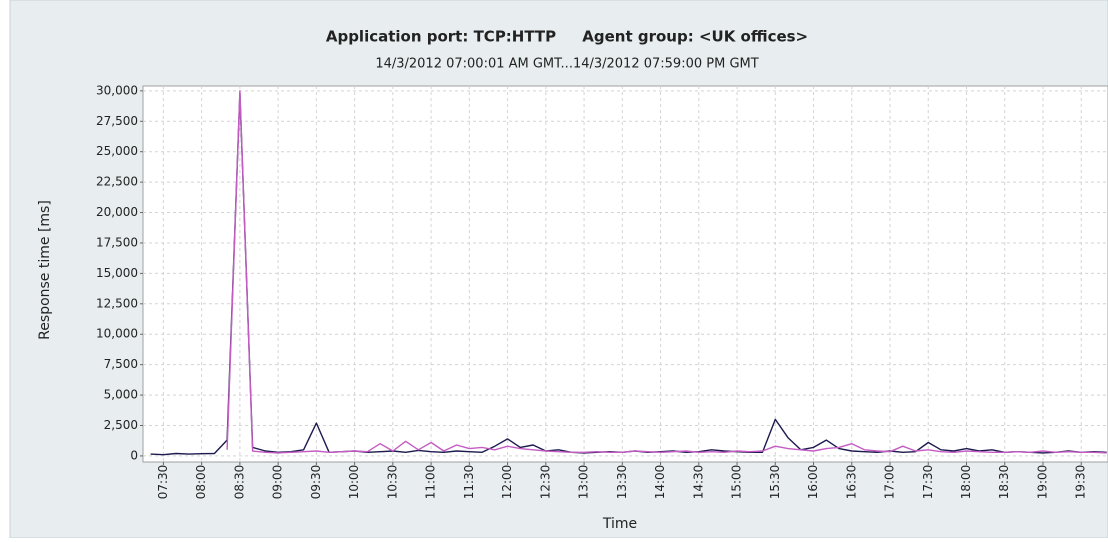 This screenshot has height=542, width=1108. What do you see at coordinates (698, 482) in the screenshot?
I see `x-tick-label: 14:30` at bounding box center [698, 482].